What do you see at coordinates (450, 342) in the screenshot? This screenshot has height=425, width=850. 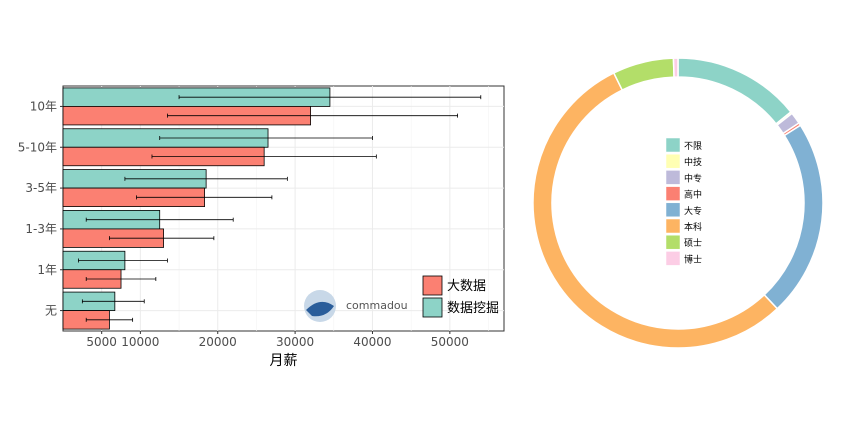 I see `x-tick-label: 50000` at bounding box center [450, 342].